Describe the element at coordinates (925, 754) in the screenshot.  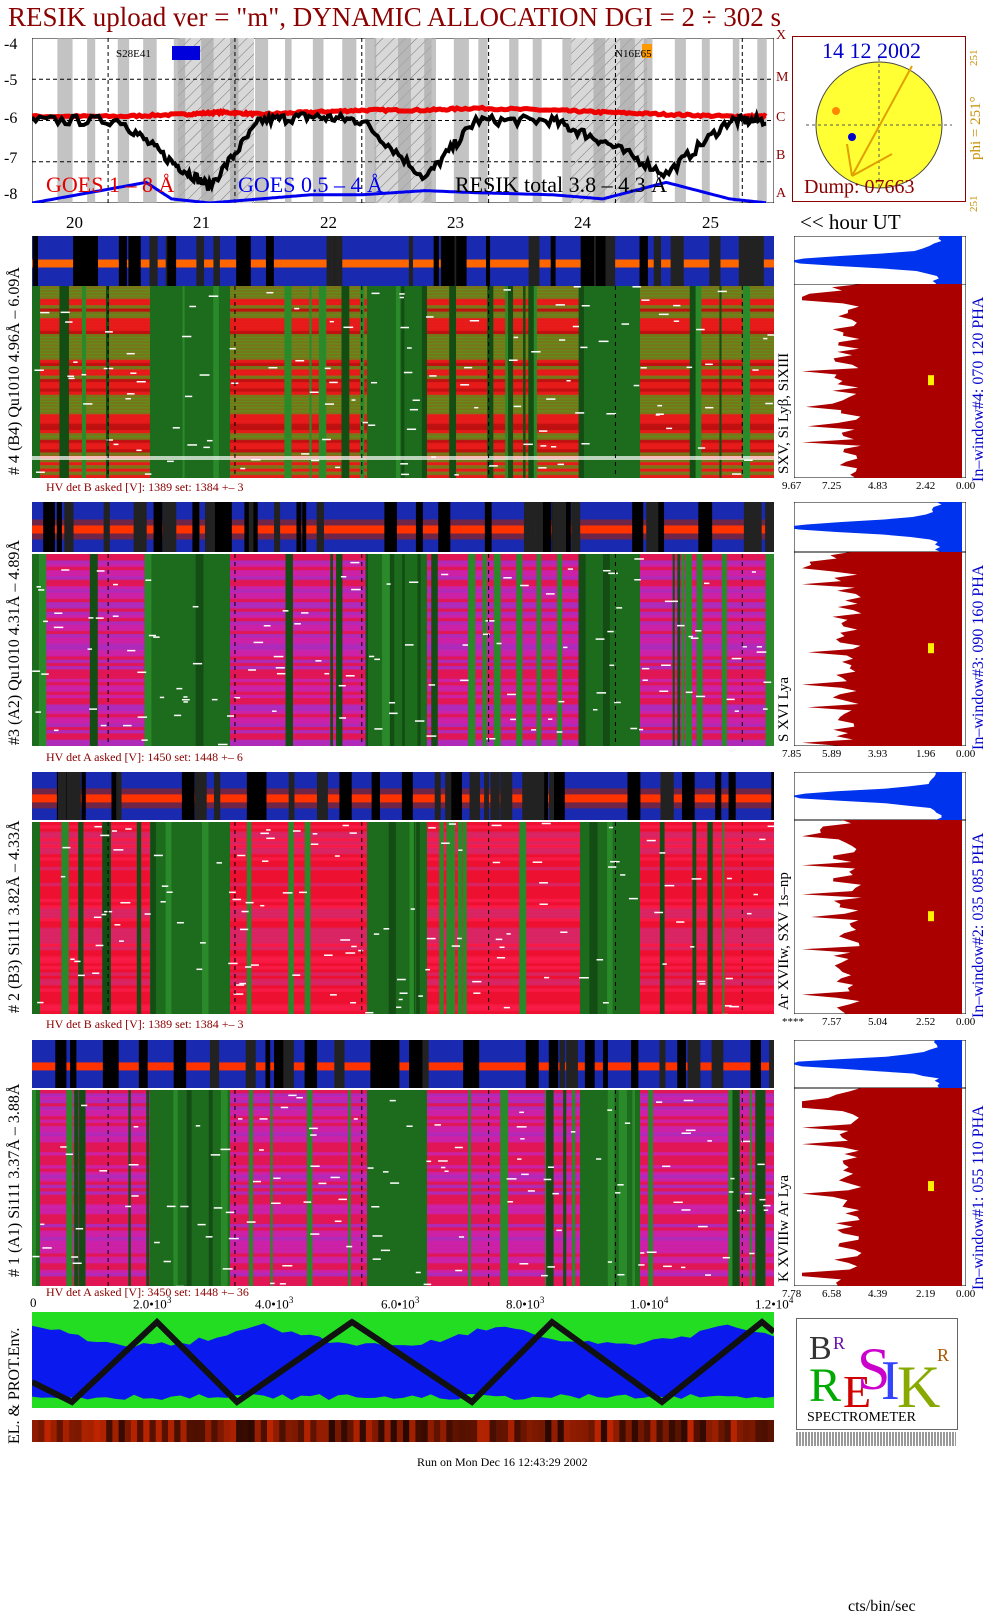
I see `pha-axis-tick: 1.96` at that location.